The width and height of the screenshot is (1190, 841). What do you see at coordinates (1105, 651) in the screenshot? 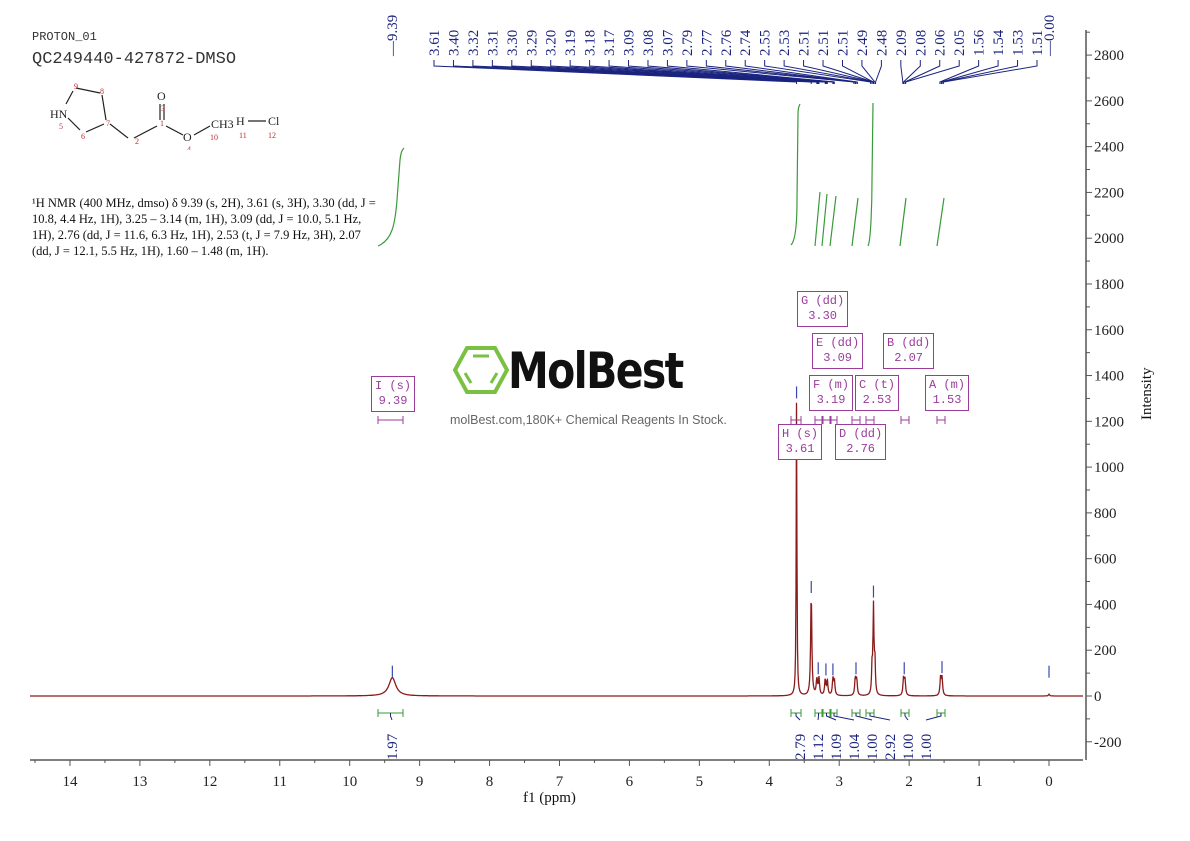
I see `y-tick-label: 200` at bounding box center [1105, 651].